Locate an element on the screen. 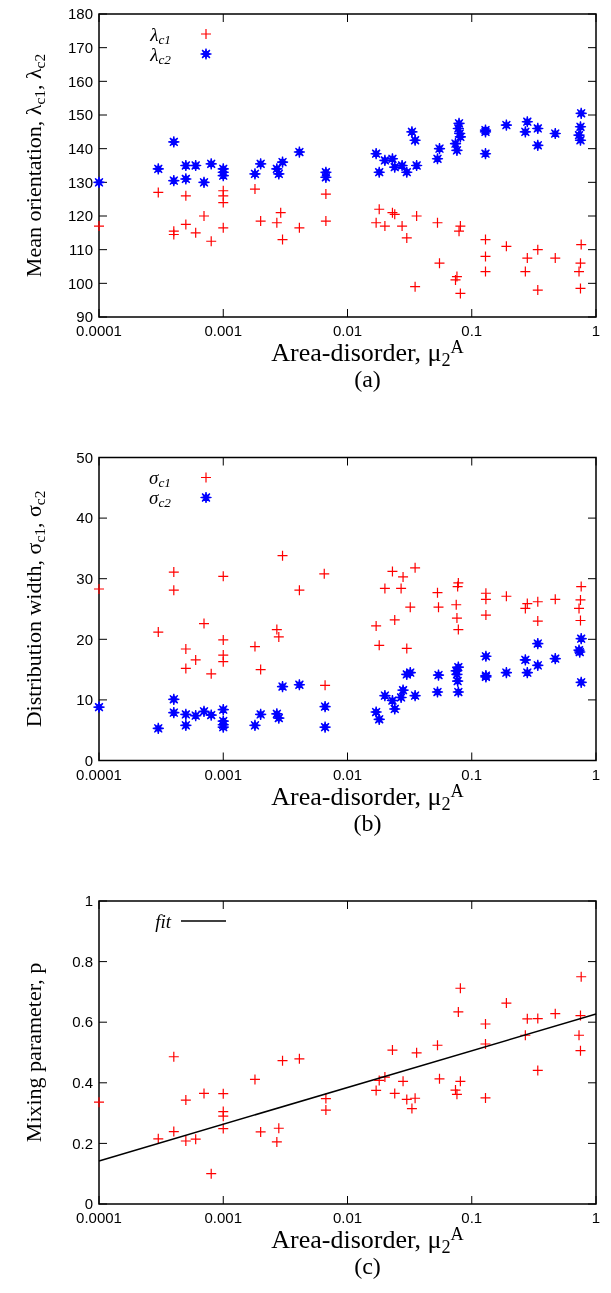  text: (a) is located at coordinates (367, 379).